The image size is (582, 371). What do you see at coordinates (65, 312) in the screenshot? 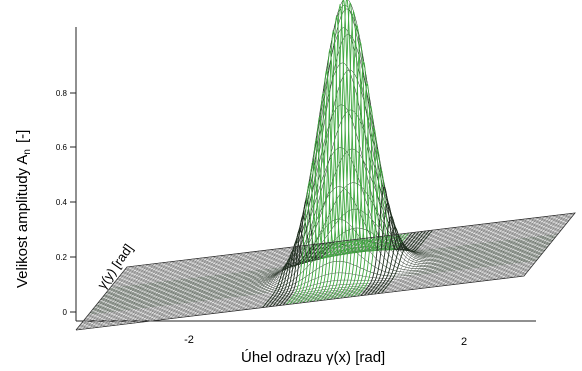
I see `z-tick-label-0: 0` at bounding box center [65, 312].